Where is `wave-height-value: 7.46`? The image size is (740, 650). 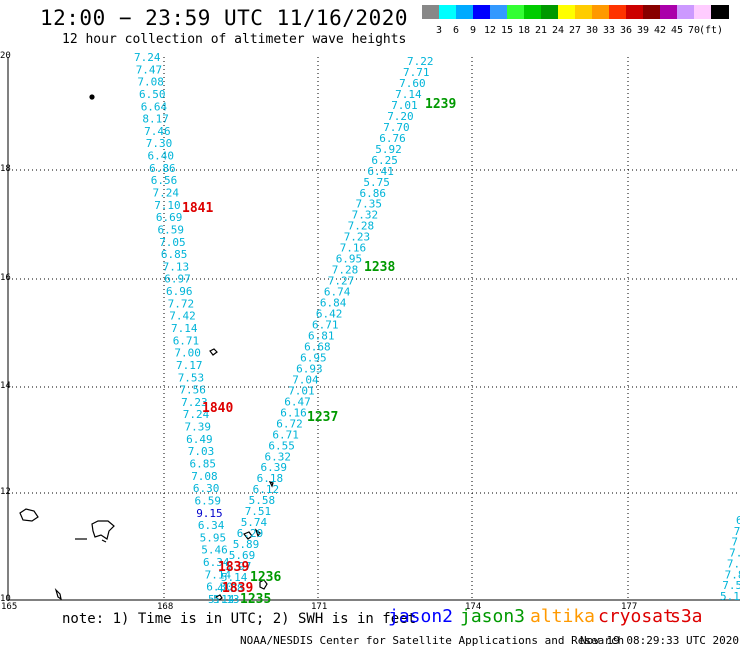 wave-height-value: 7.46 is located at coordinates (157, 131).